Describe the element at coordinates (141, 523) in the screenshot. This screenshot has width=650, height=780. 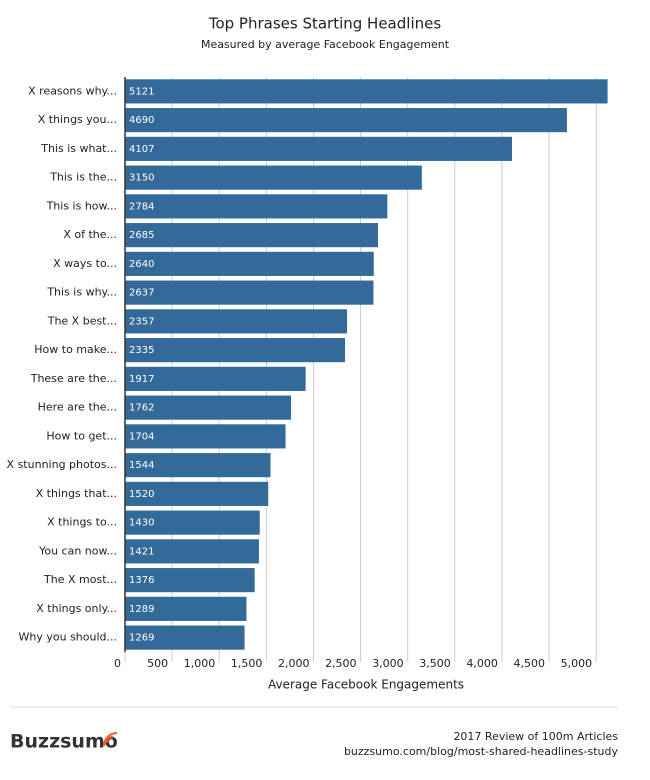
I see `value-label: 1430` at that location.